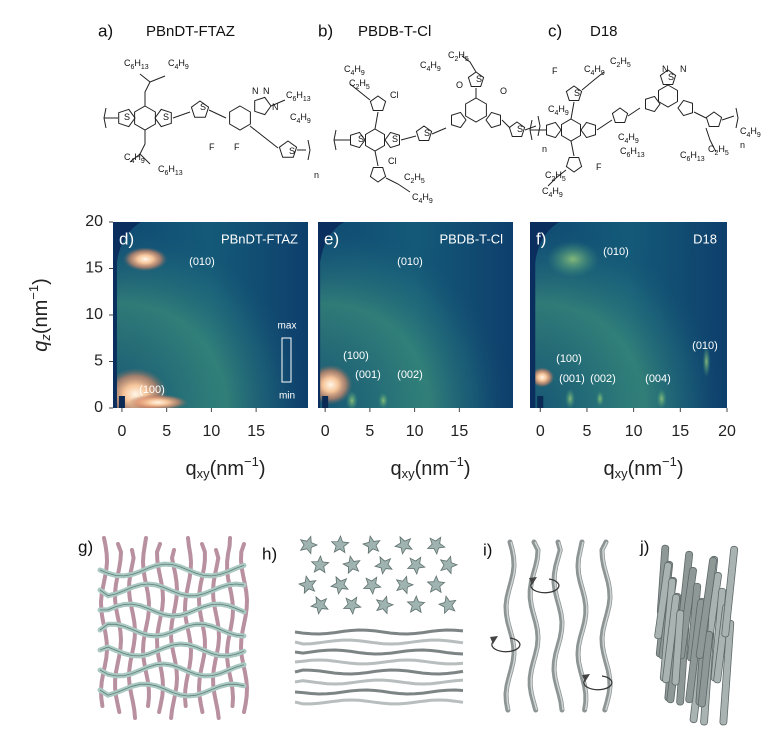 The image size is (767, 746). I want to click on atom-label: C6H13, so click(136, 64).